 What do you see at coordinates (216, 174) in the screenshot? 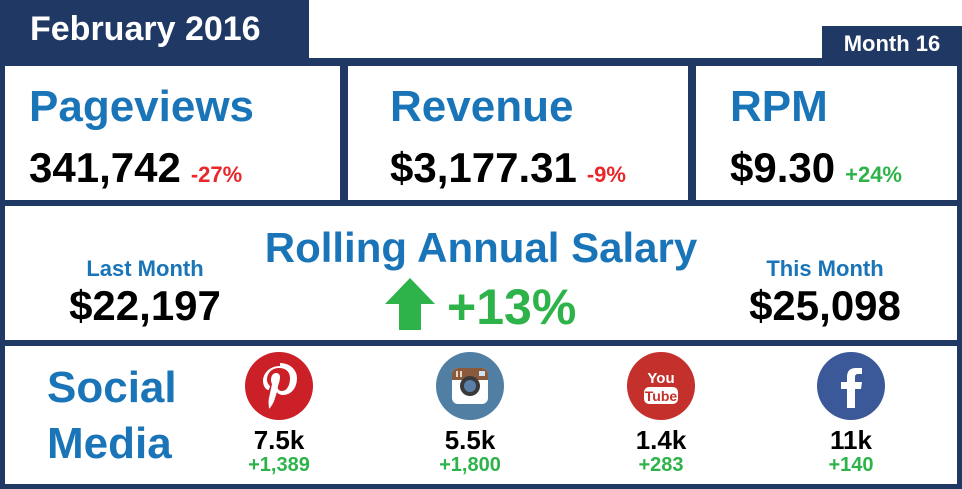
I see `pageviews-change: -27%` at bounding box center [216, 174].